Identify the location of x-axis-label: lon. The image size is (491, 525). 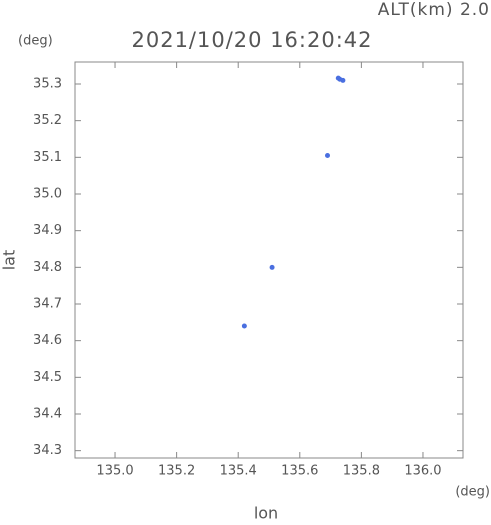
(266, 513).